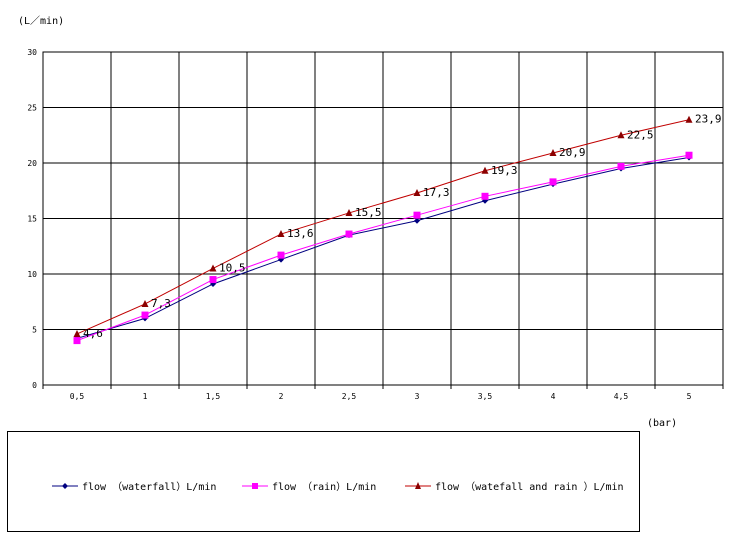 The image size is (740, 538). What do you see at coordinates (34, 385) in the screenshot?
I see `y-tick-label-0: 0` at bounding box center [34, 385].